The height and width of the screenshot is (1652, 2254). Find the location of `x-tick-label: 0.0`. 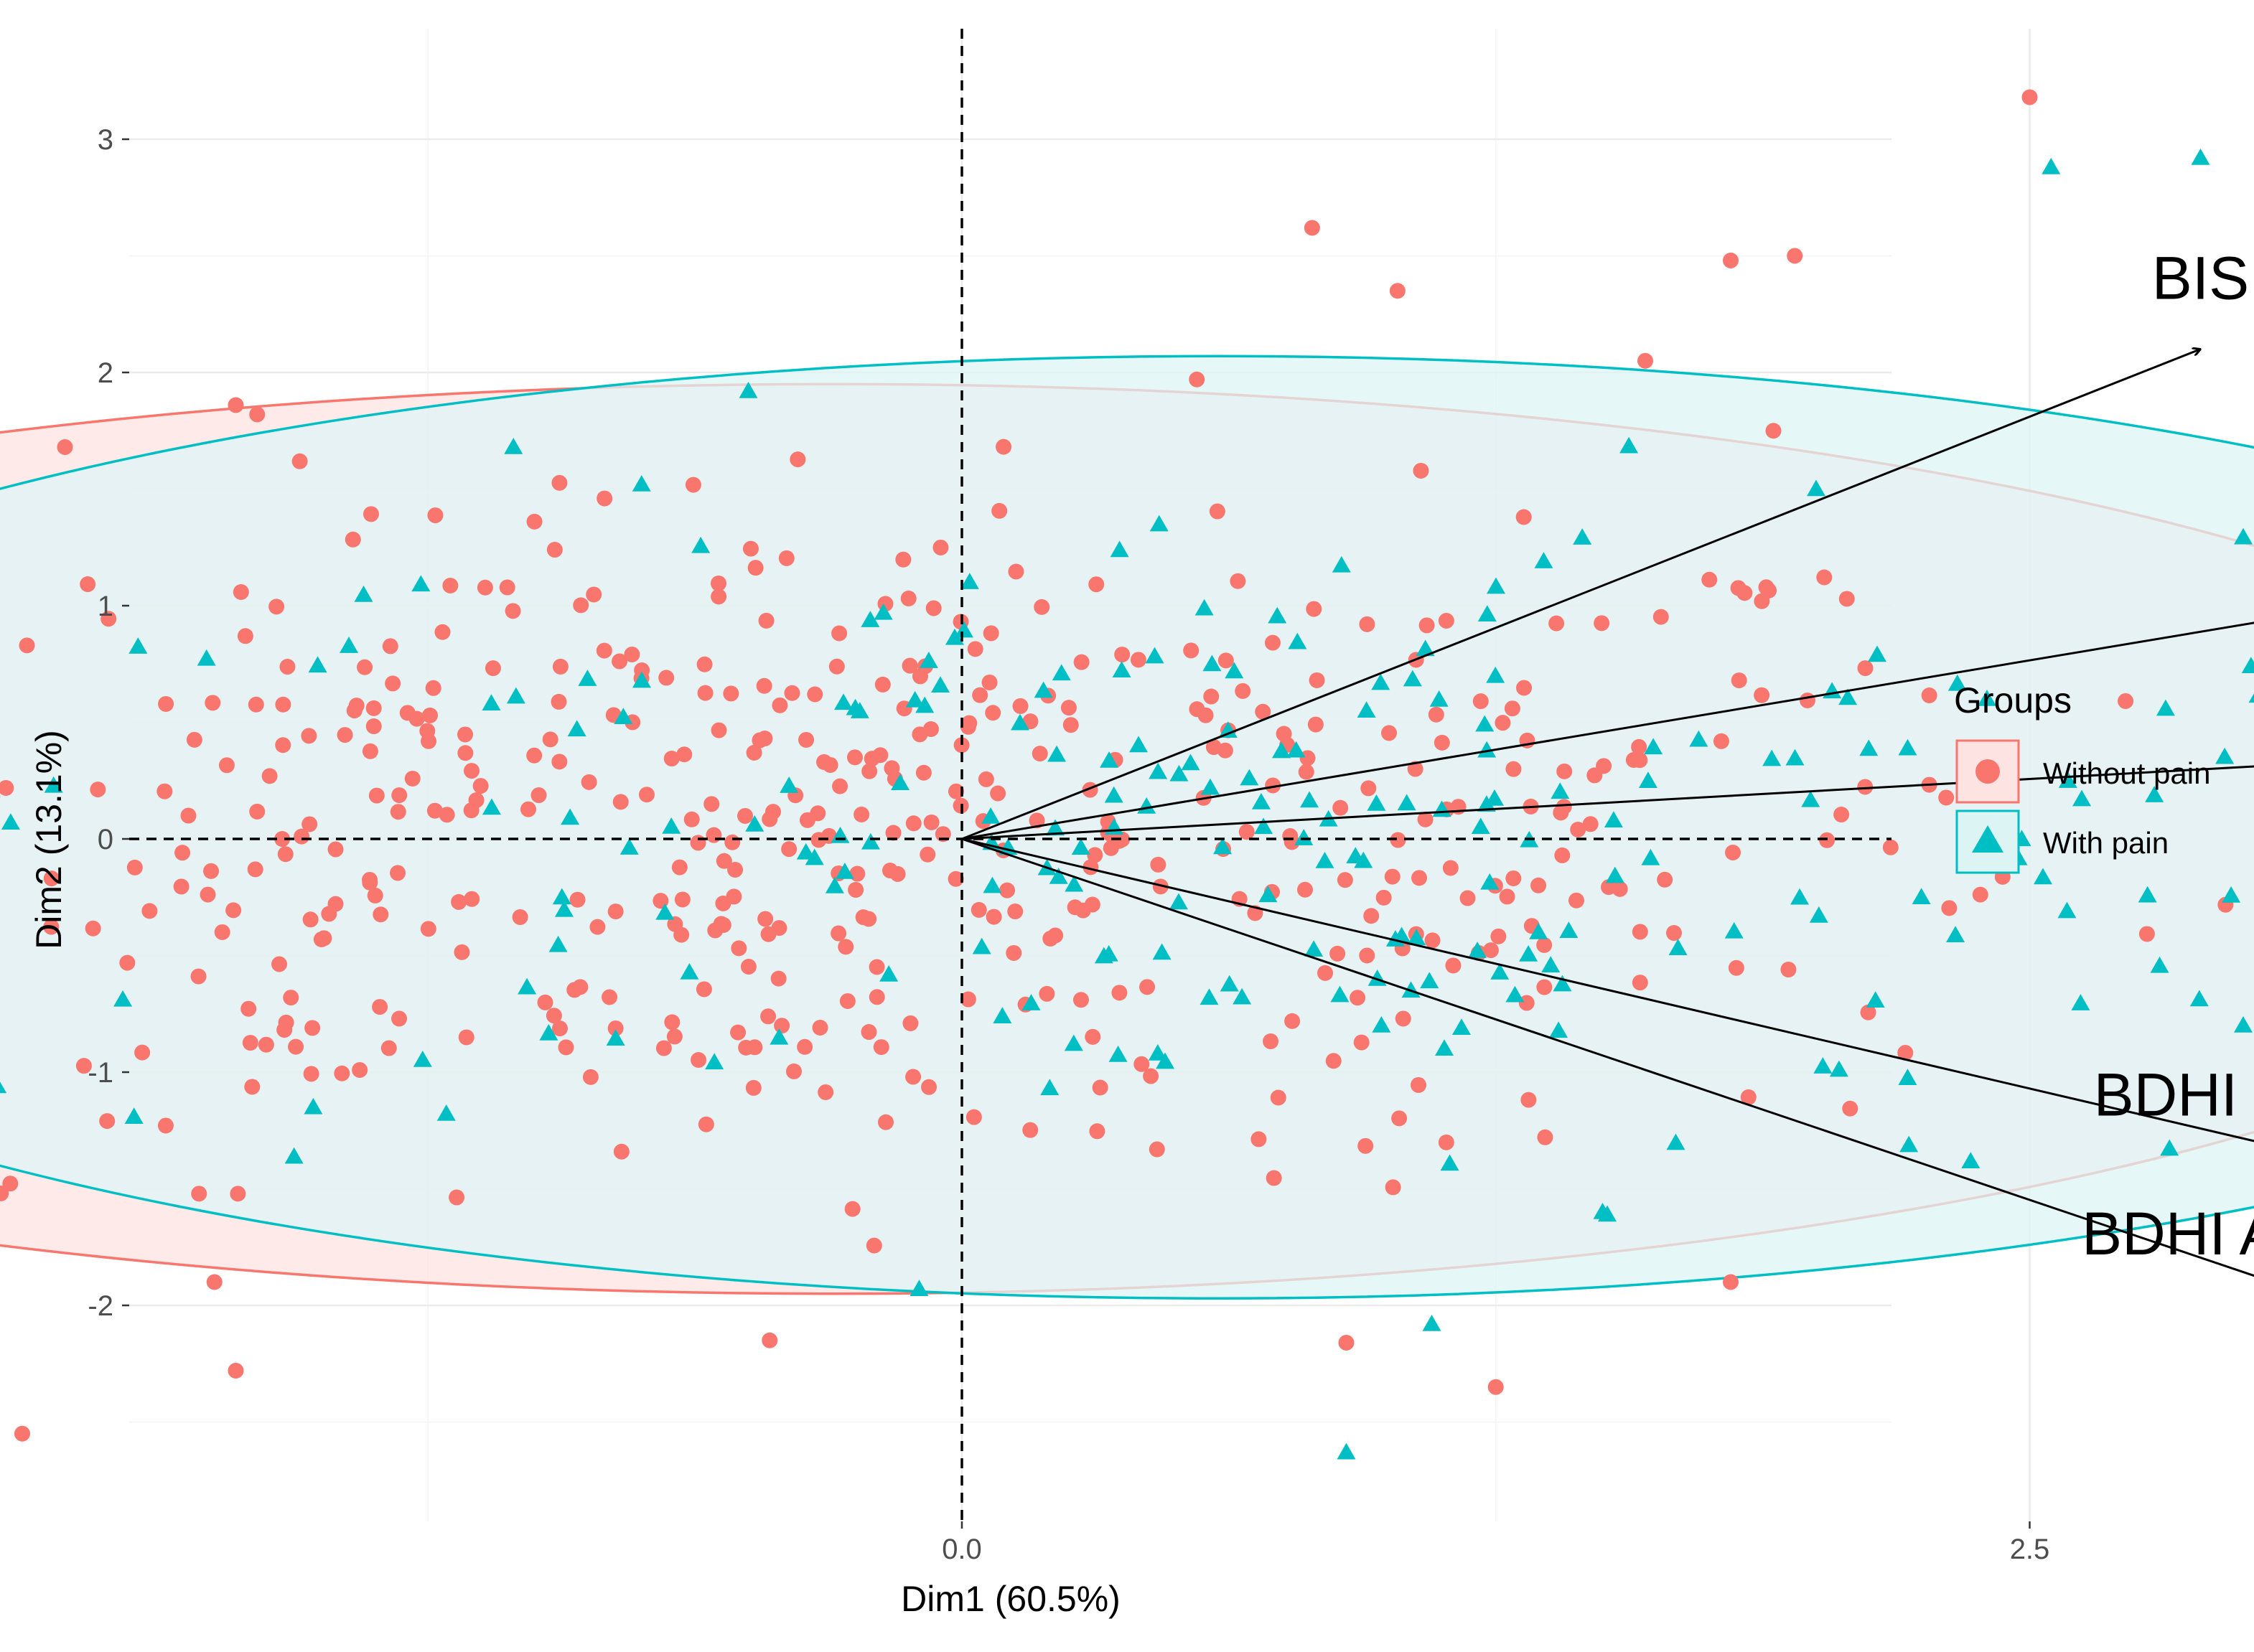

x-tick-label: 0.0 is located at coordinates (962, 1549).